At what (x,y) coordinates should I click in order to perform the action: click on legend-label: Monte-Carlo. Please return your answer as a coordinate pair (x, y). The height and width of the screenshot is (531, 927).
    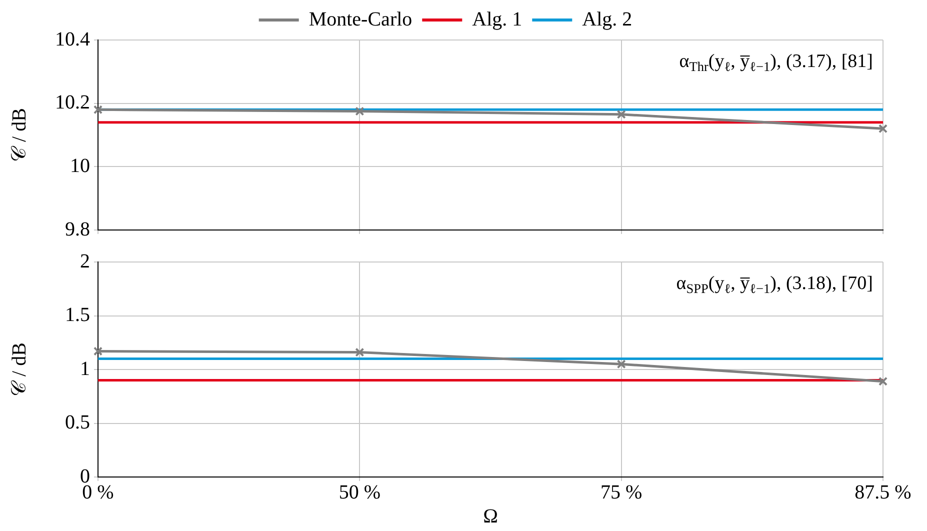
    Looking at the image, I should click on (360, 19).